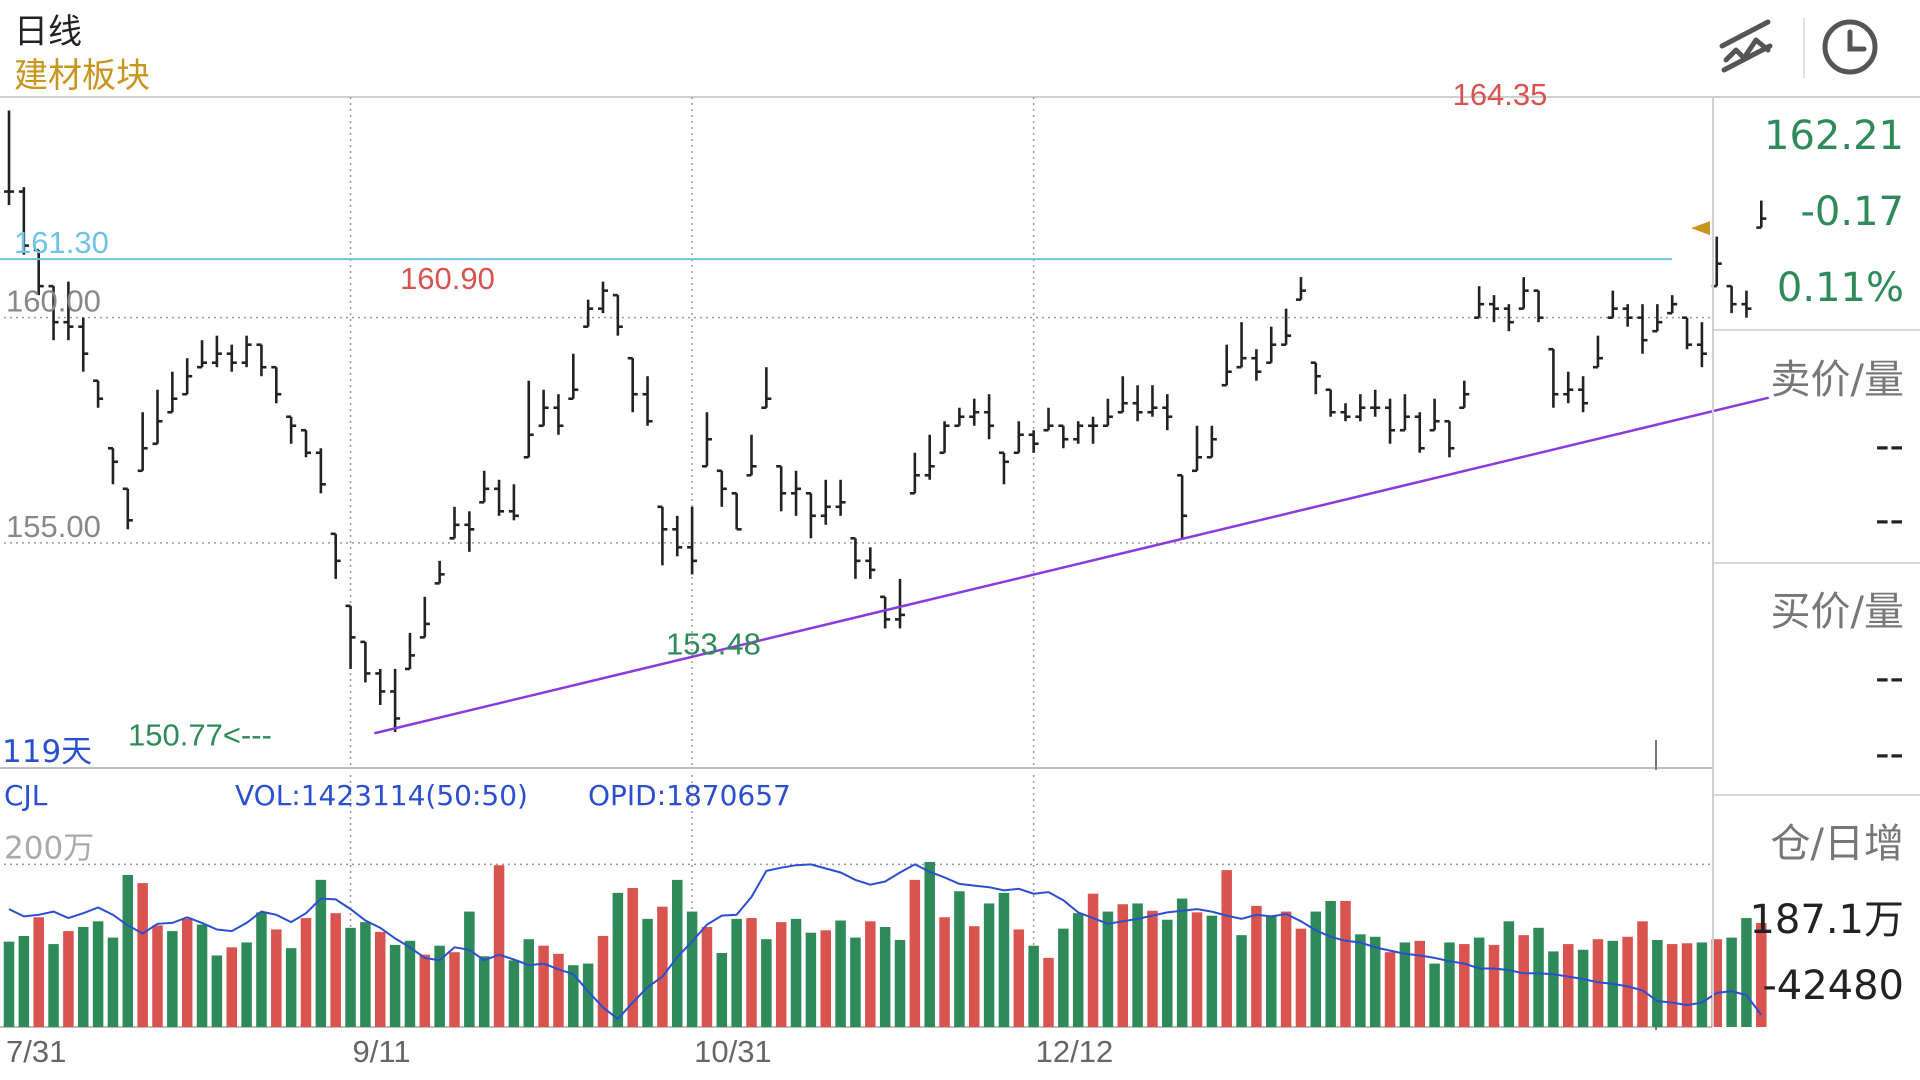  I want to click on volume-tick-label: 200万, so click(49, 848).